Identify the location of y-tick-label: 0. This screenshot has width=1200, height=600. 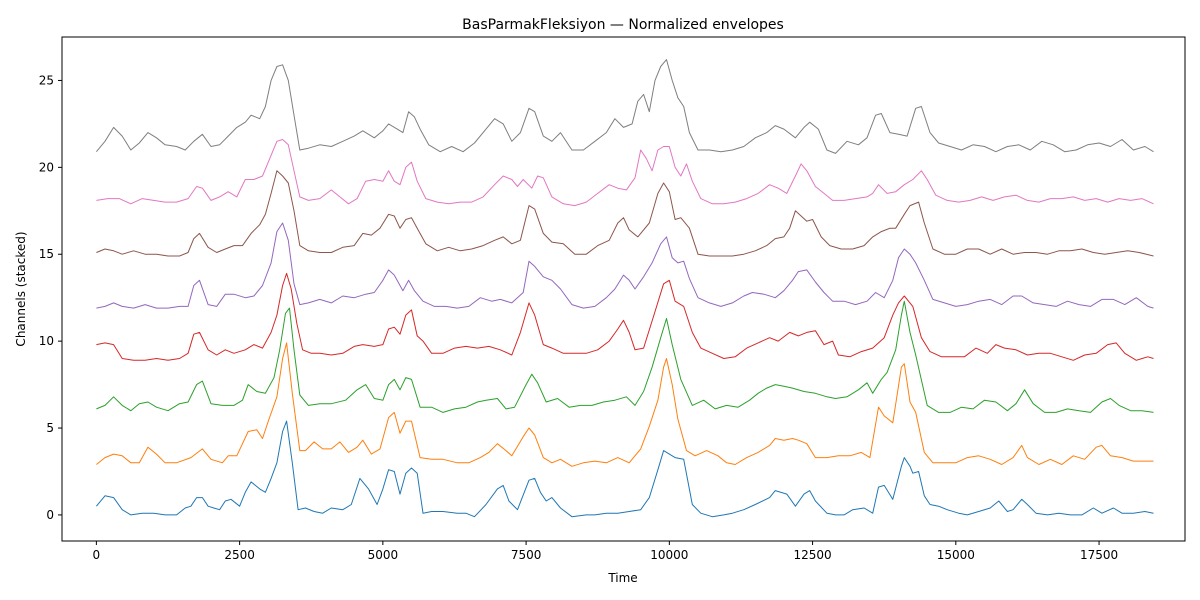
(50, 515).